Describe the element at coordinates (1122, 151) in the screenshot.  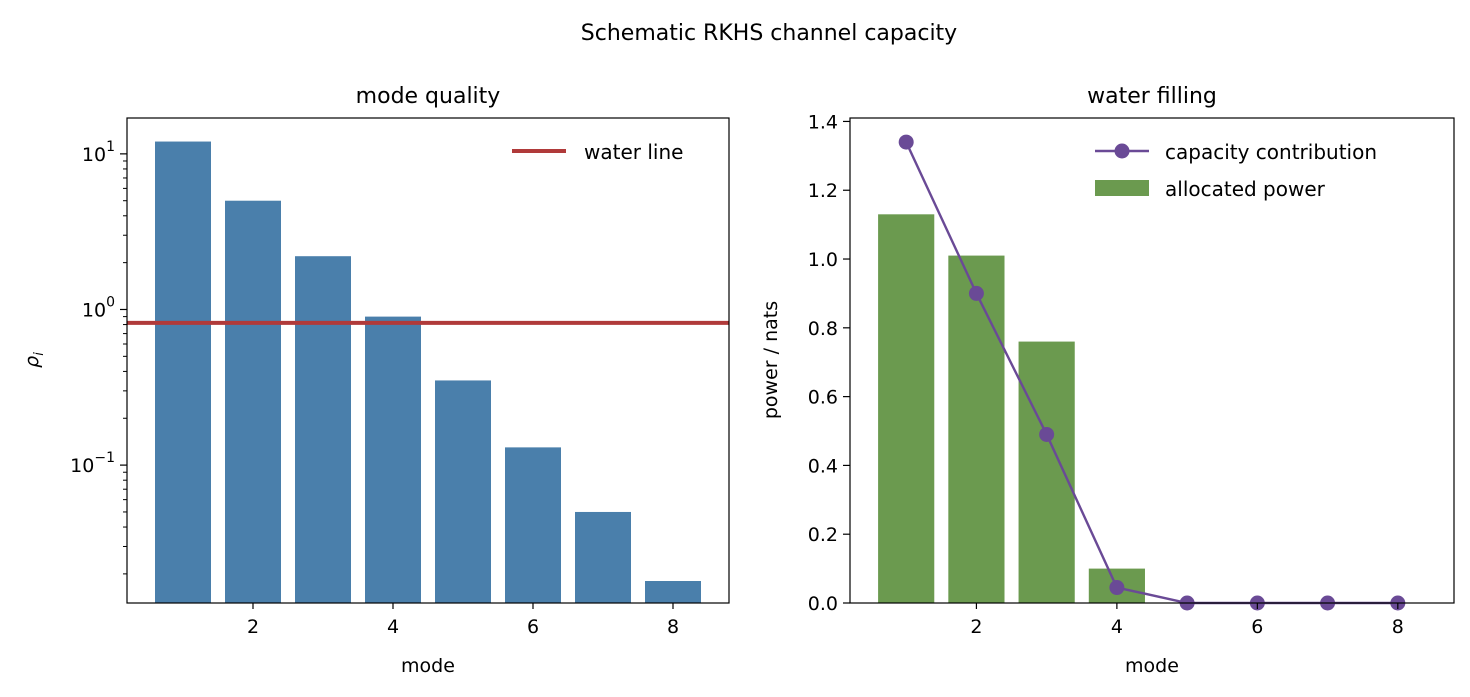
I see `legend-swatch-capacity-marker` at that location.